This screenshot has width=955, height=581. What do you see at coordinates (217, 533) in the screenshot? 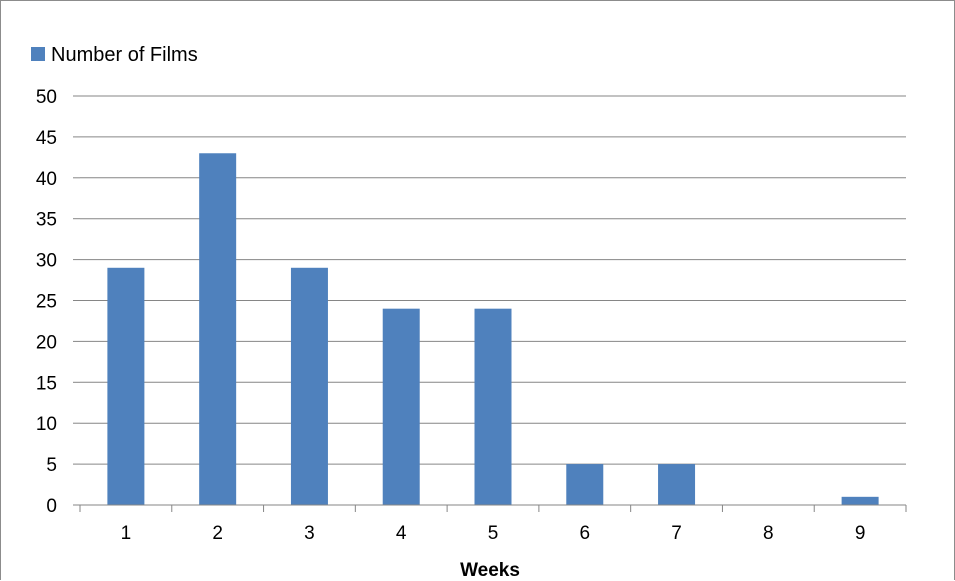
I see `x-tick-label: 2` at bounding box center [217, 533].